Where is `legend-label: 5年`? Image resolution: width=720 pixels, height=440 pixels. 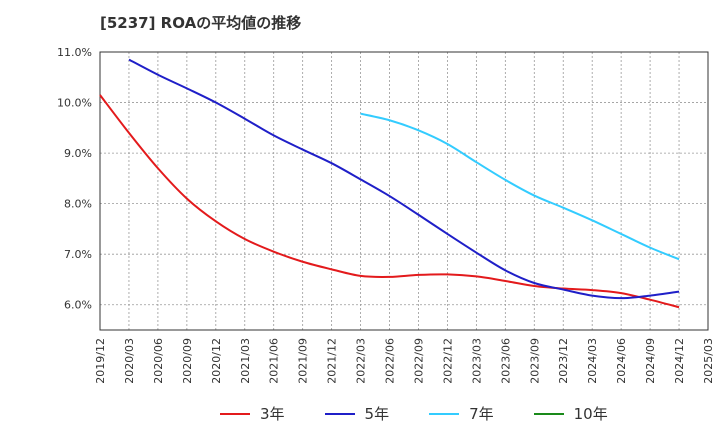
legend-label: 5年 is located at coordinates (377, 414).